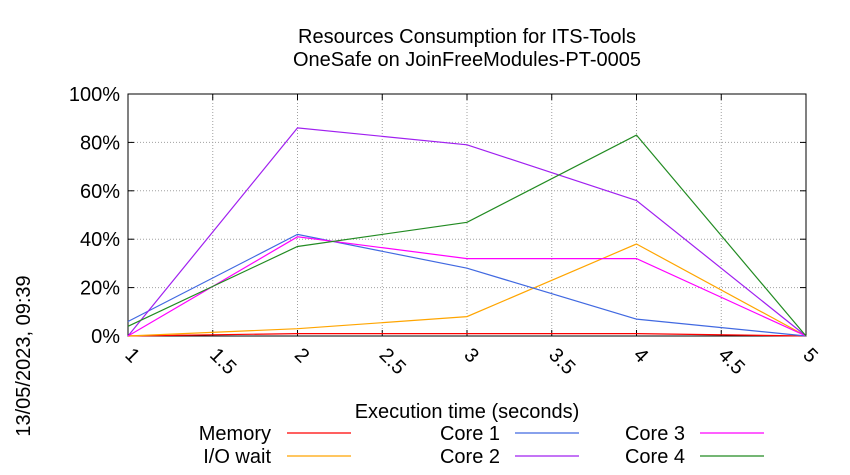 The height and width of the screenshot is (475, 850). I want to click on legend-label: Core 2, so click(470, 457).